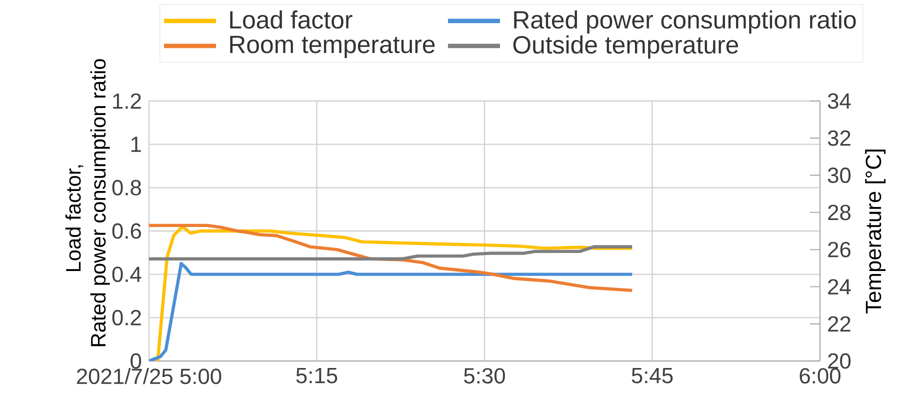  I want to click on y2-tick-label: 34, so click(839, 101).